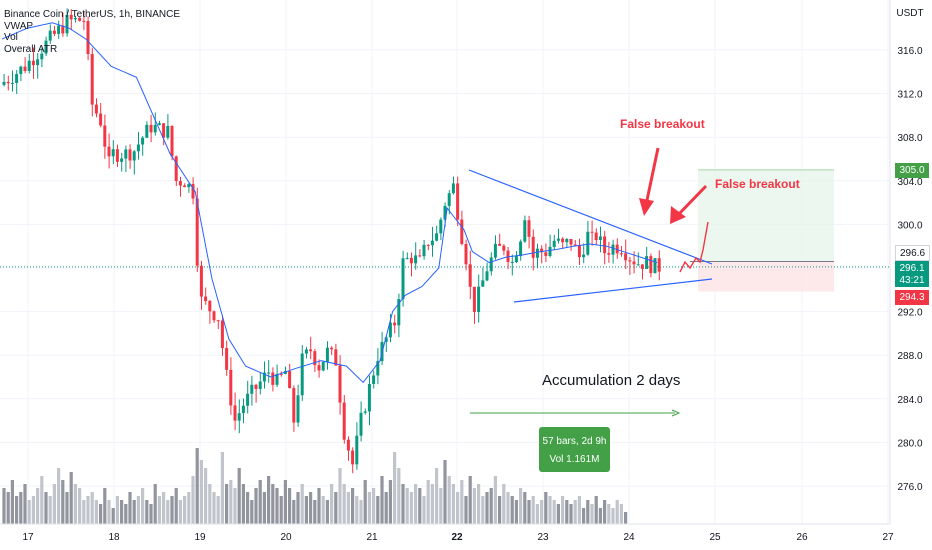 This screenshot has height=550, width=932. Describe the element at coordinates (909, 443) in the screenshot. I see `y-tick-label: 280.0` at that location.